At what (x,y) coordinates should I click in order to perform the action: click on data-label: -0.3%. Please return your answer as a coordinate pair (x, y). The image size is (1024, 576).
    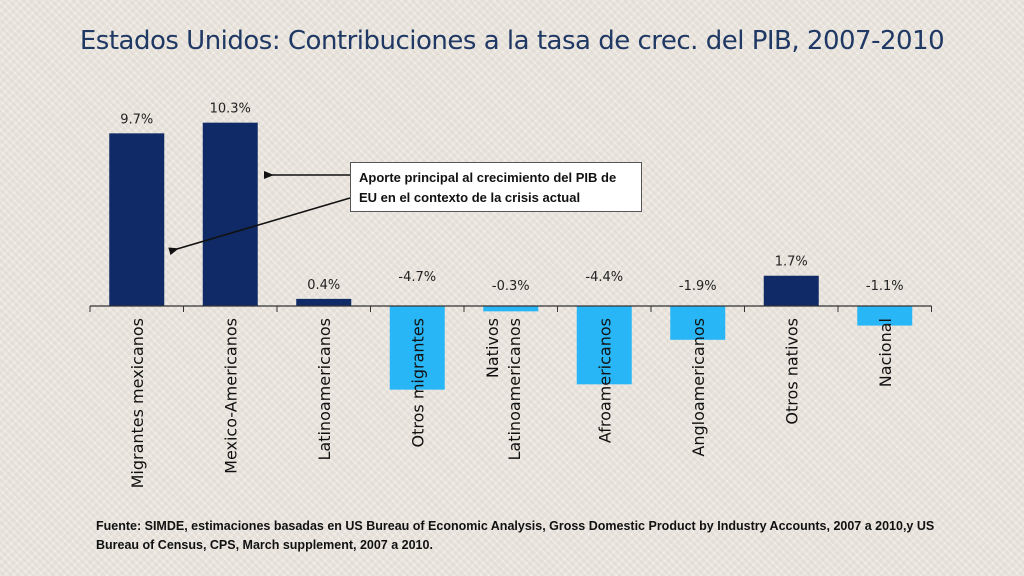
    Looking at the image, I should click on (511, 286).